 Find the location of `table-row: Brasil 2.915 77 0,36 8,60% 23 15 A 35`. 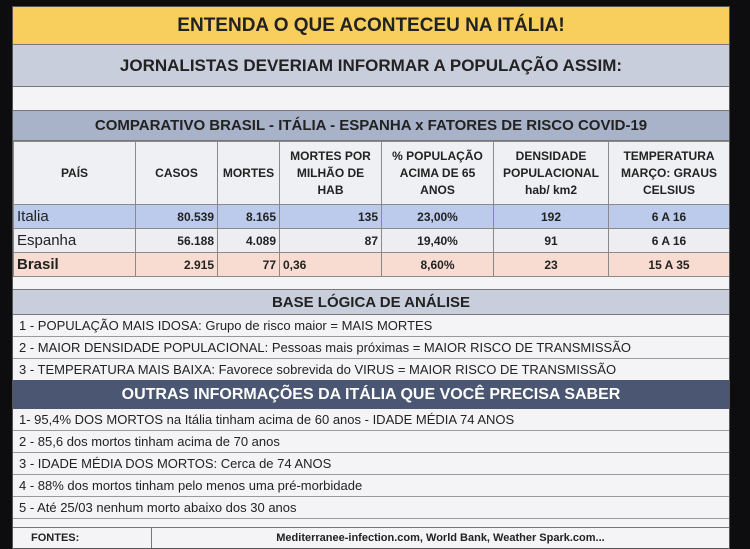

table-row: Brasil 2.915 77 0,36 8,60% 23 15 A 35 is located at coordinates (371, 264).